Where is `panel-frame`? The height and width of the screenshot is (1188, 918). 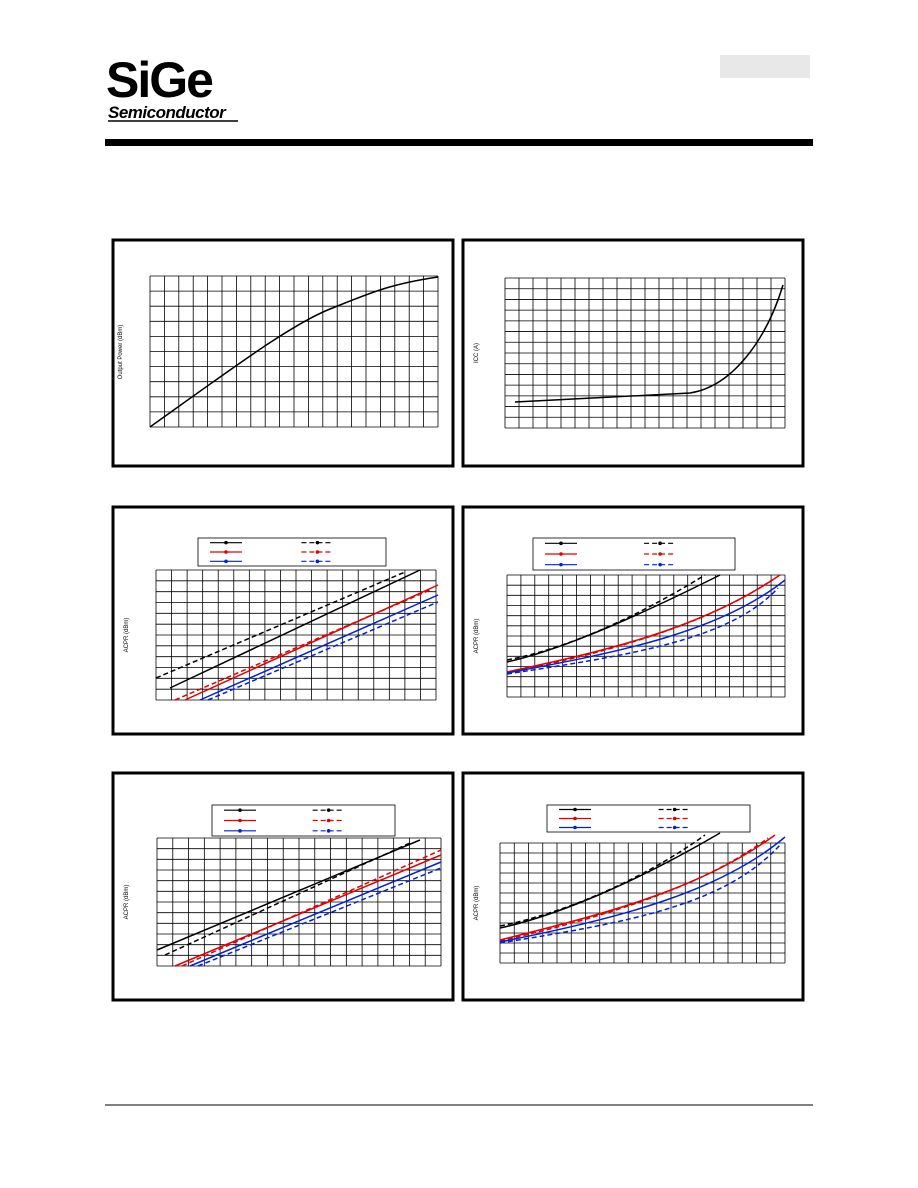 panel-frame is located at coordinates (283, 353).